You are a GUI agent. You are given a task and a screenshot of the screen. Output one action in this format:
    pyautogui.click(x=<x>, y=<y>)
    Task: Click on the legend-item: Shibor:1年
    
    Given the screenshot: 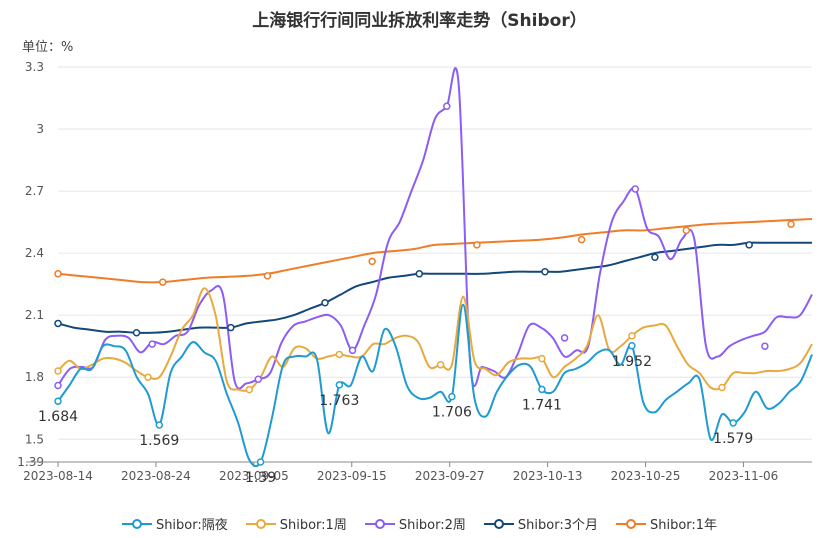 What is the action you would take?
    pyautogui.click(x=666, y=523)
    